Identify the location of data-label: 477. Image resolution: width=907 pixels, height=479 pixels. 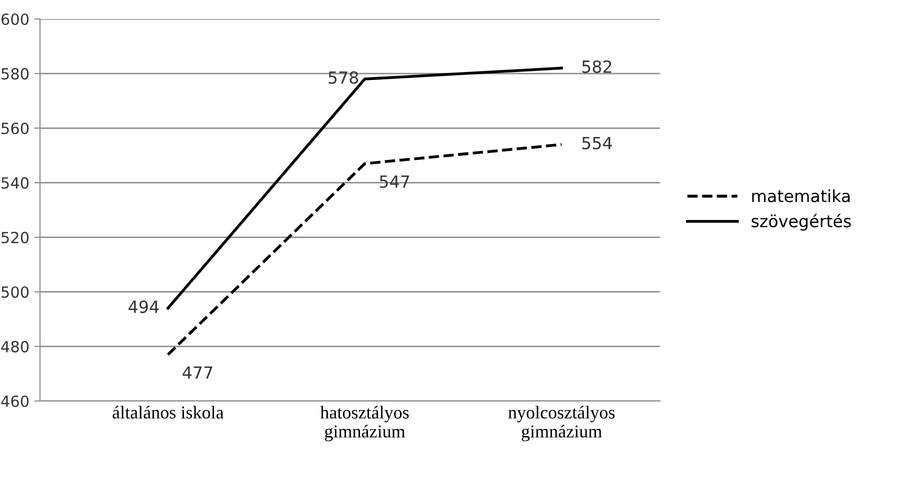
(197, 372).